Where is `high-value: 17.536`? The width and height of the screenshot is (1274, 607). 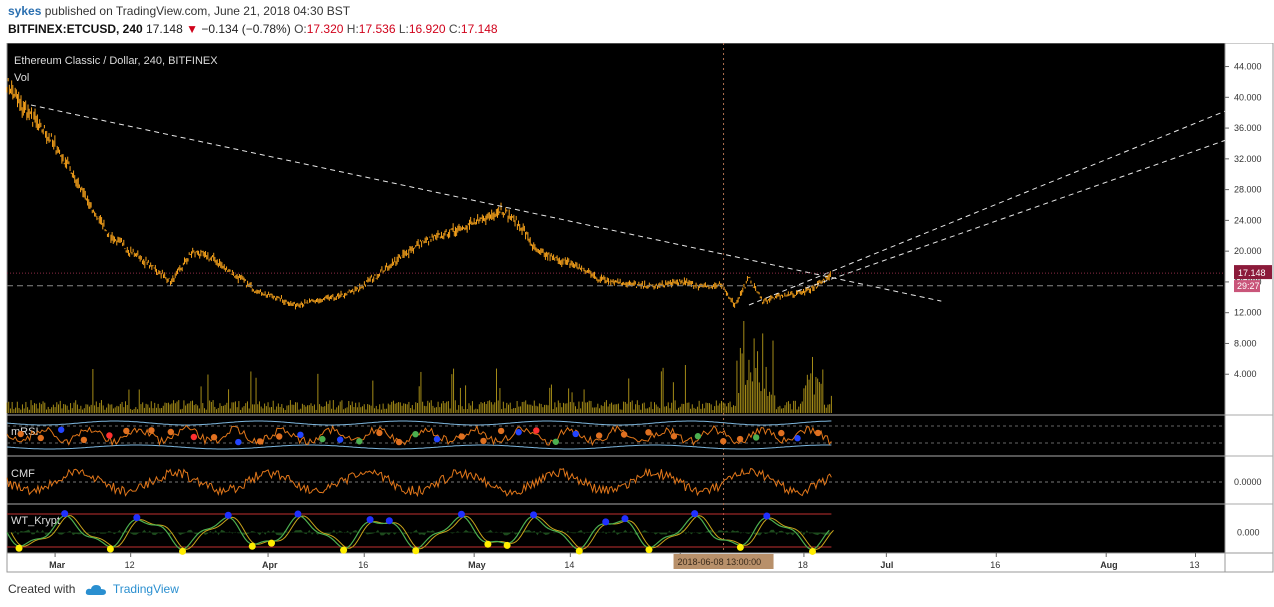 high-value: 17.536 is located at coordinates (377, 29).